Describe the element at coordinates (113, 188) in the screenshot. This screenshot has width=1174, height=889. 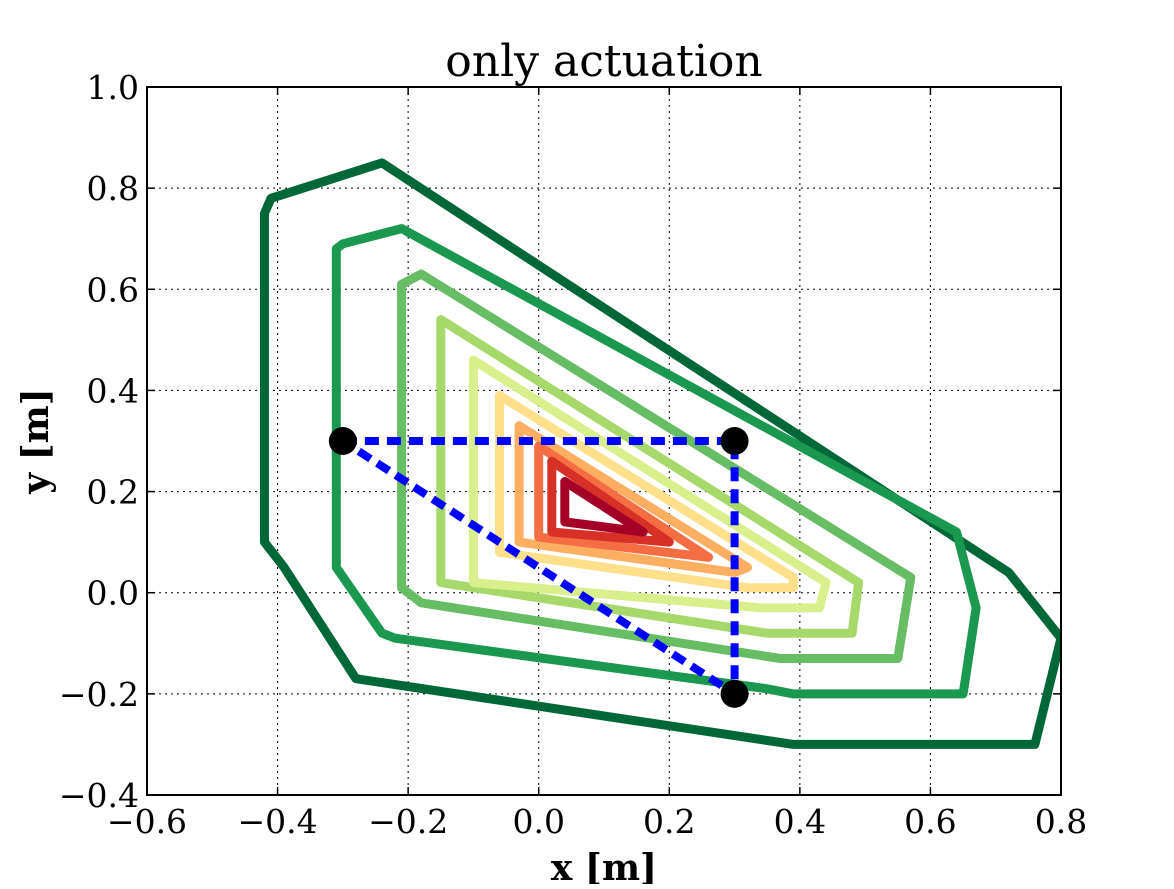
I see `y-tick-label: 0.8` at that location.